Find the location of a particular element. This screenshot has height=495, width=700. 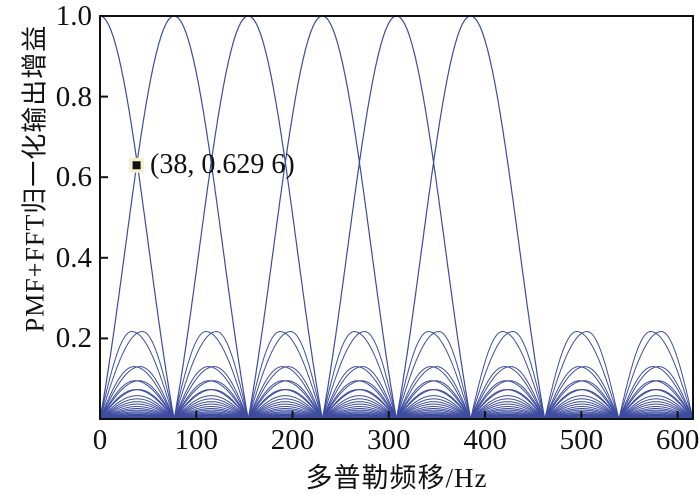

x-tick-label: 0 is located at coordinates (100, 440).